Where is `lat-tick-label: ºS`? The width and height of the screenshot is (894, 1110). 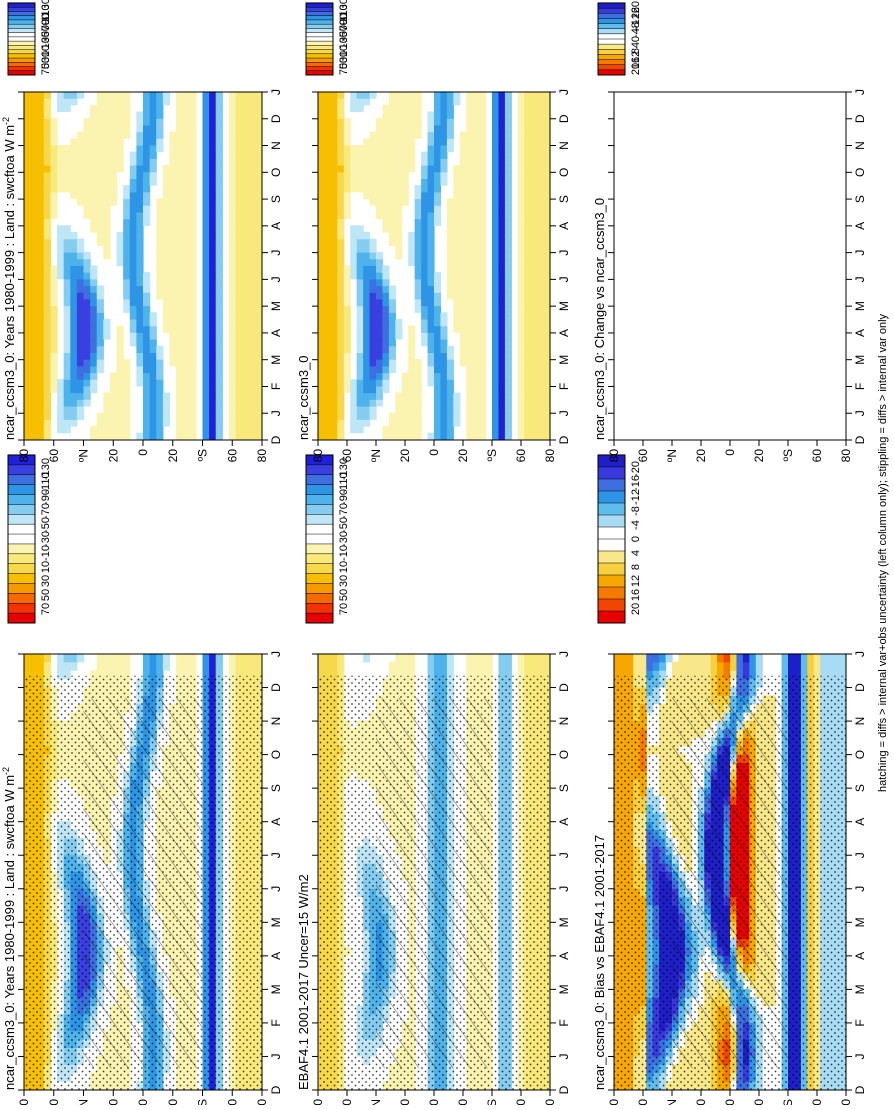
lat-tick-label: ºS is located at coordinates (203, 455).